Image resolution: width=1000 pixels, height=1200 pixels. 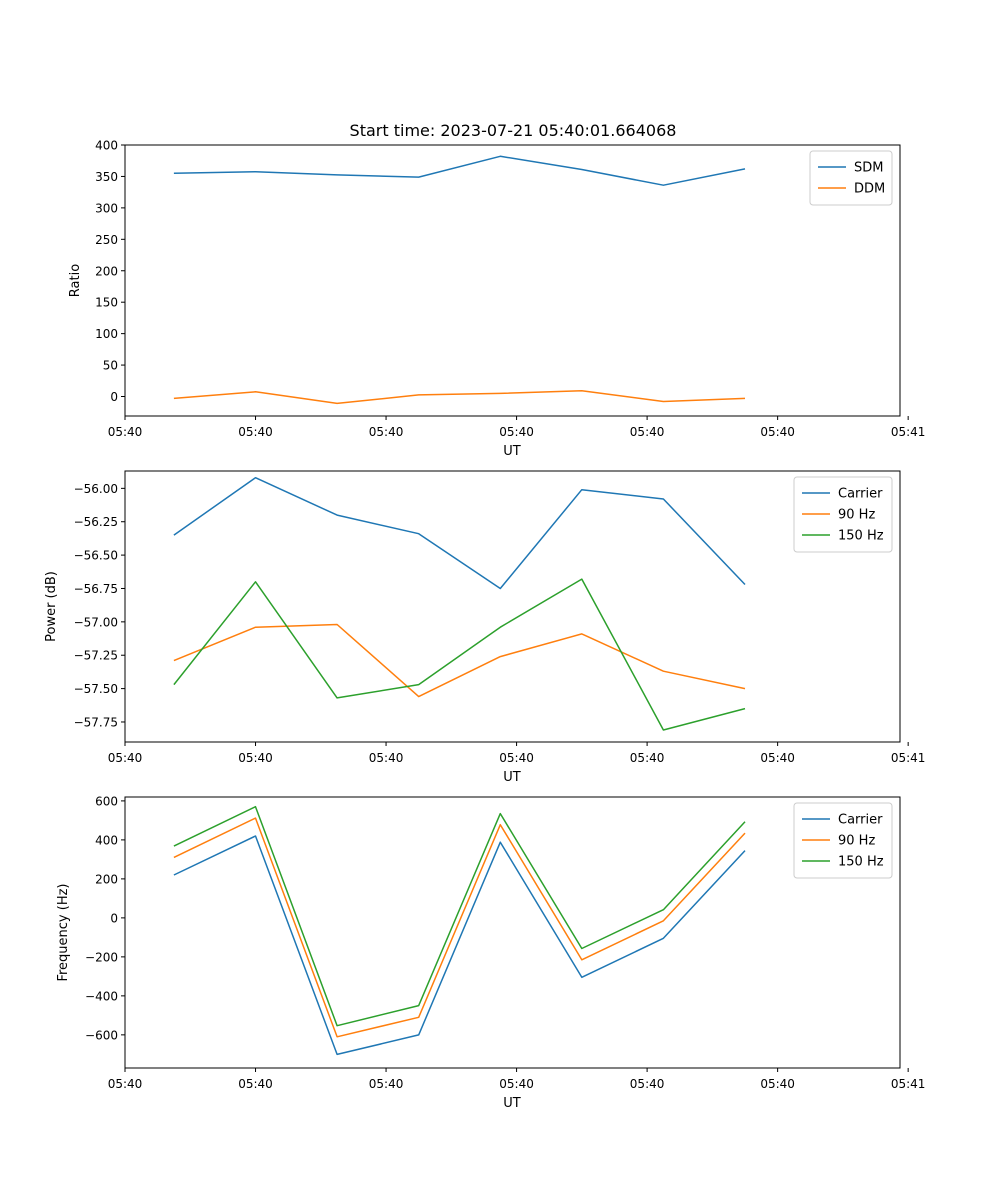 What do you see at coordinates (96, 556) in the screenshot?
I see `y-tick-label: −56.50` at bounding box center [96, 556].